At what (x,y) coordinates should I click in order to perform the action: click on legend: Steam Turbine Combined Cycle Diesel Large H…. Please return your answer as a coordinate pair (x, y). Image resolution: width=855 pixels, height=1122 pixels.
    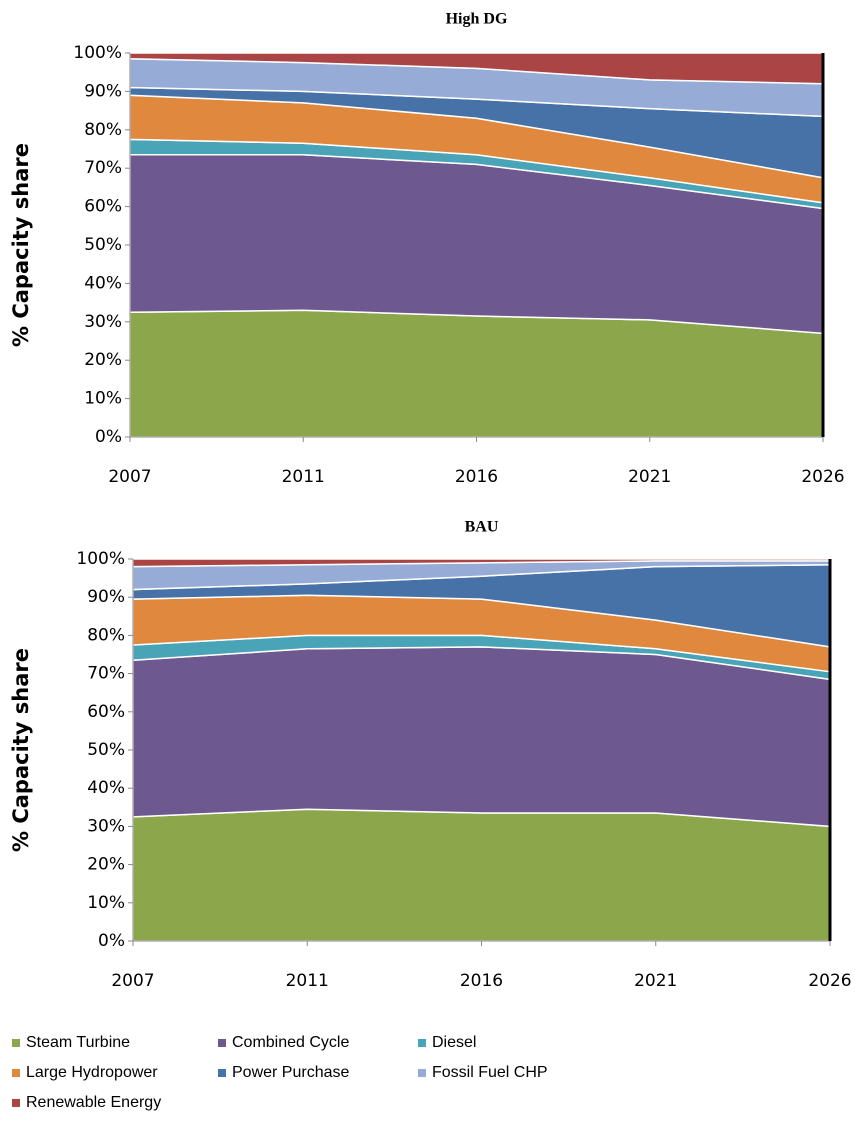
    Looking at the image, I should click on (280, 1072).